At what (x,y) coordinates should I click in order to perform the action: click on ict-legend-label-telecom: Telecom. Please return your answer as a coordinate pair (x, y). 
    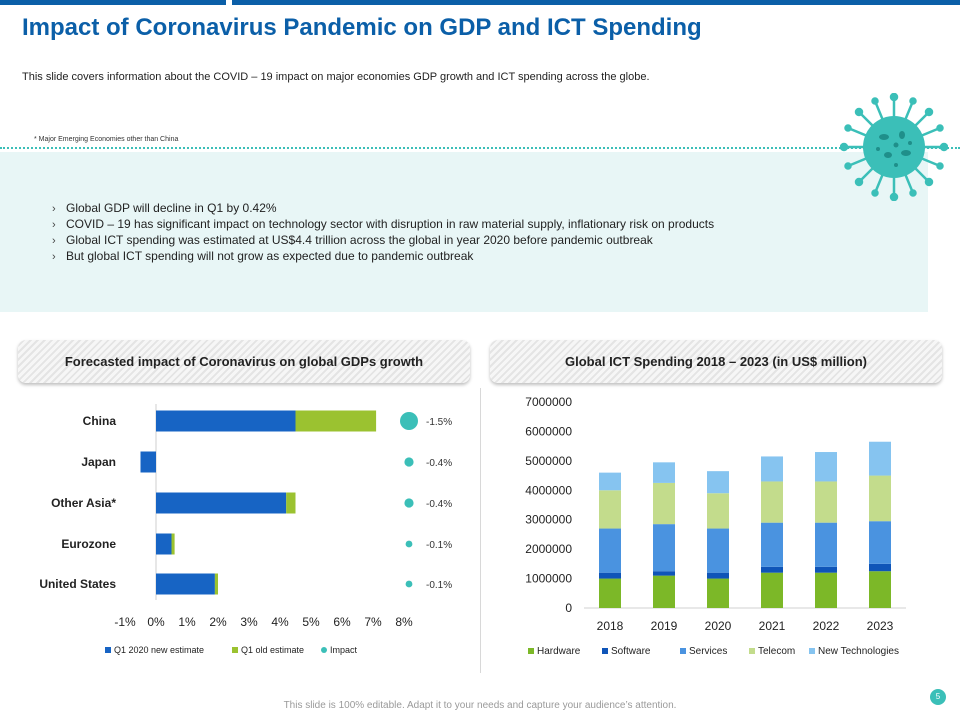
    Looking at the image, I should click on (776, 651).